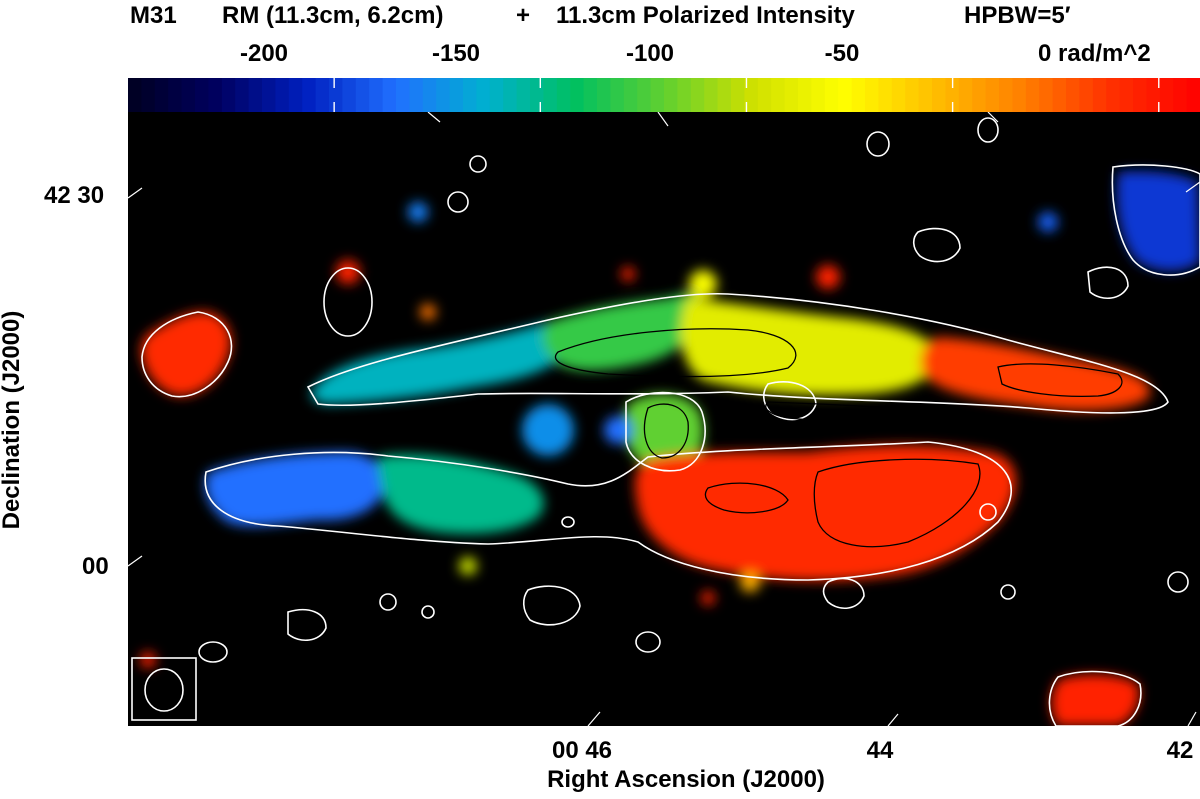 This screenshot has height=799, width=1200. I want to click on colorbar, so click(664, 95).